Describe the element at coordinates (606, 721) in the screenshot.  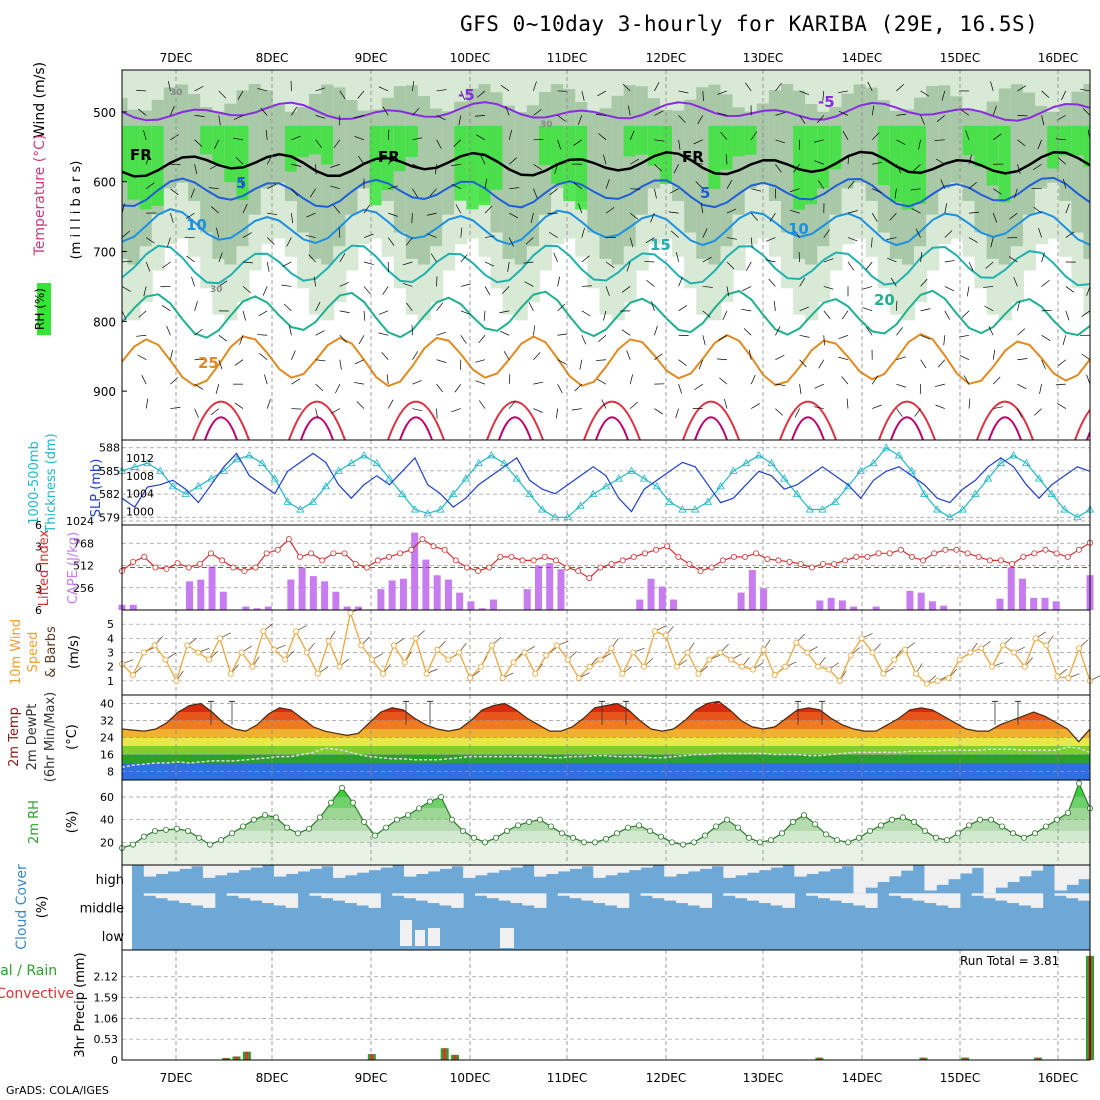
I see `temp2m-series` at that location.